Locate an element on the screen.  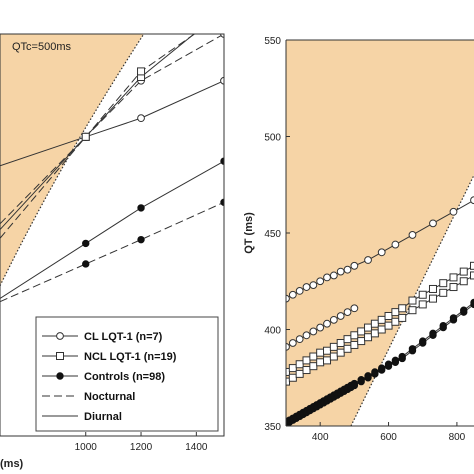
legend-item-1: NCL LQT-1 (n=19) is located at coordinates (109, 357).